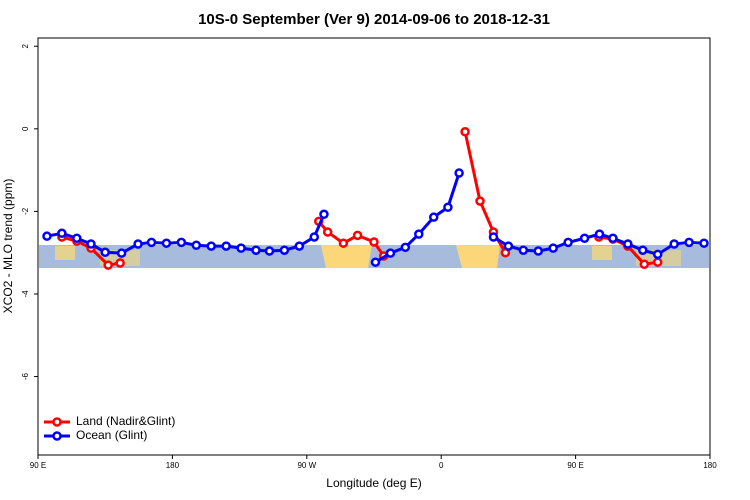 This screenshot has width=750, height=500. What do you see at coordinates (25, 45) in the screenshot?
I see `y-tick-label: 2` at bounding box center [25, 45].